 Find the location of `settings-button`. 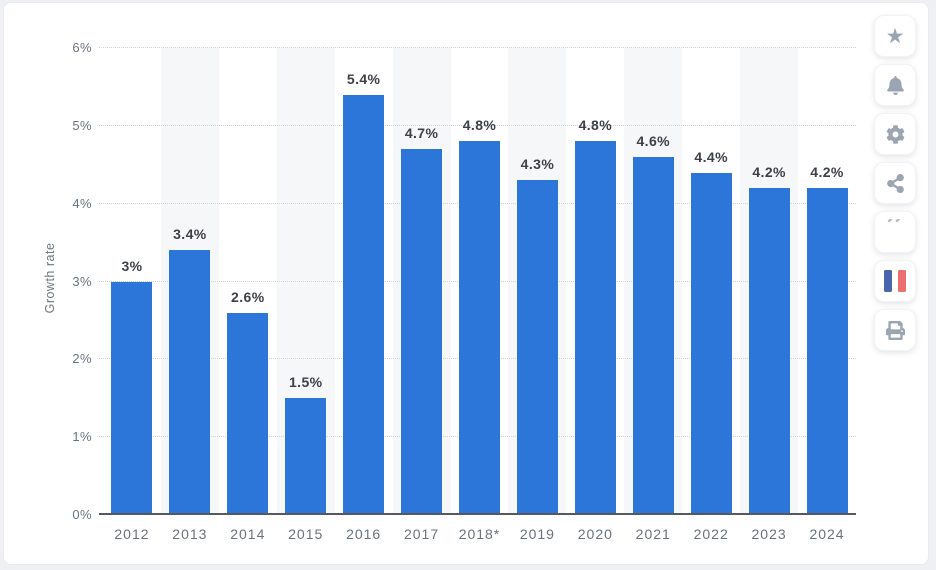

settings-button is located at coordinates (895, 134).